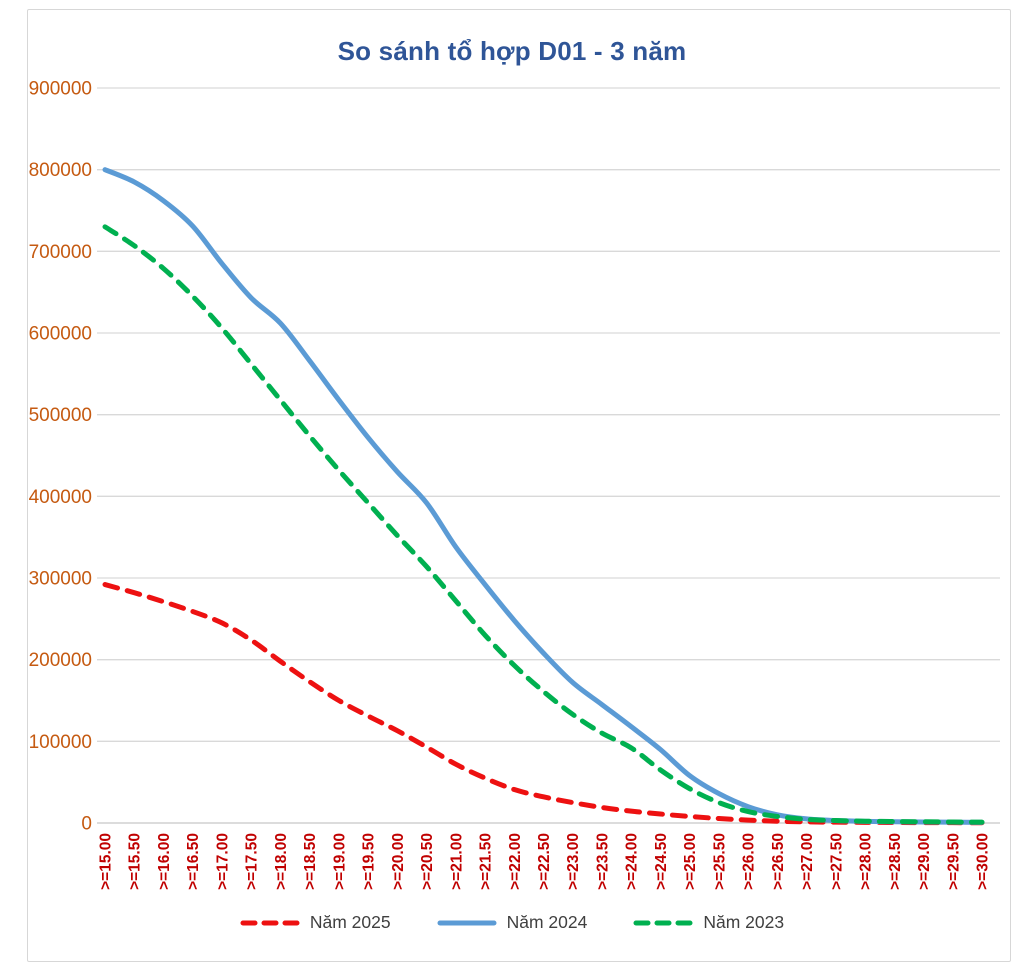 The width and height of the screenshot is (1024, 977). Describe the element at coordinates (467, 922) in the screenshot. I see `legend-marker-solid-line` at that location.